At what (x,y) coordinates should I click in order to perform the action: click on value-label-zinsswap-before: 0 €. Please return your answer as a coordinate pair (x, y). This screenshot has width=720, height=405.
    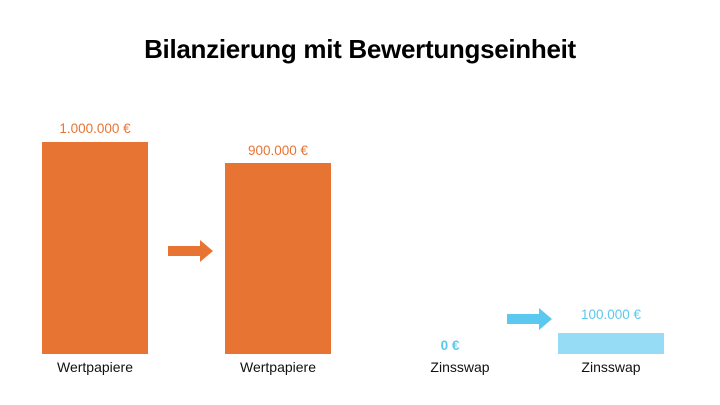
    Looking at the image, I should click on (450, 345).